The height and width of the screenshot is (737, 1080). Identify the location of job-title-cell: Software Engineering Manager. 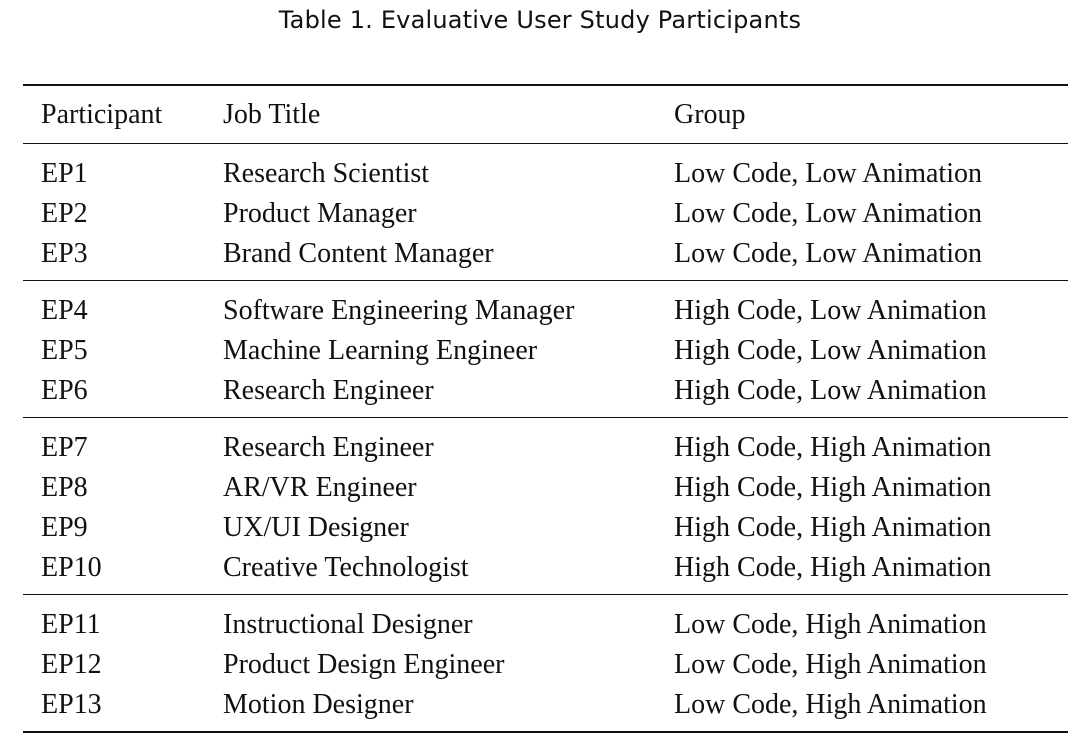
(399, 310).